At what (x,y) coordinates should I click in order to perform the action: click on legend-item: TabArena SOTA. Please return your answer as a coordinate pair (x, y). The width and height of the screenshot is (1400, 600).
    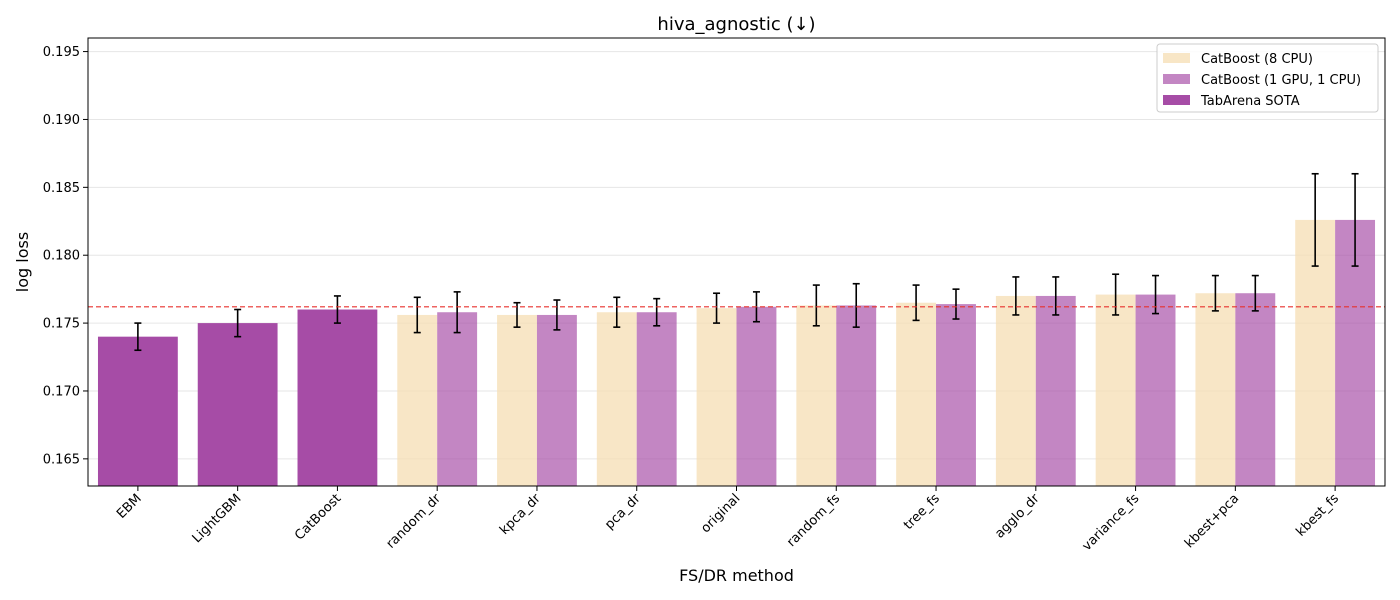
    Looking at the image, I should click on (1231, 101).